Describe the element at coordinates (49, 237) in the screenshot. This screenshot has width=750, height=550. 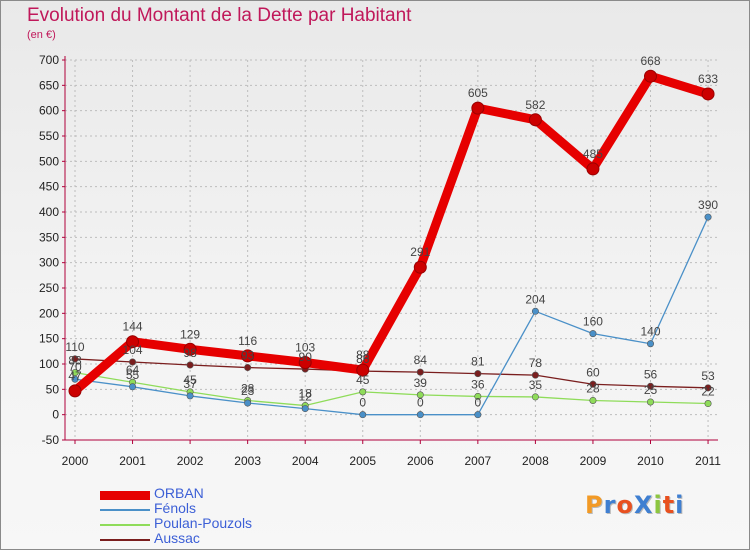
I see `y-tick-label: 350` at that location.